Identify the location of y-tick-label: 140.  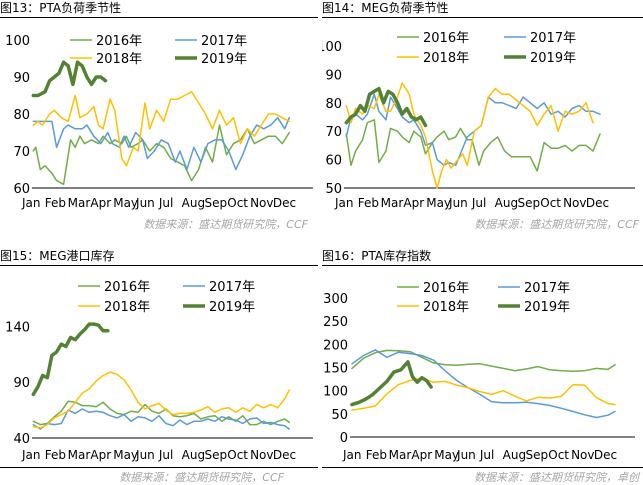
(17, 327).